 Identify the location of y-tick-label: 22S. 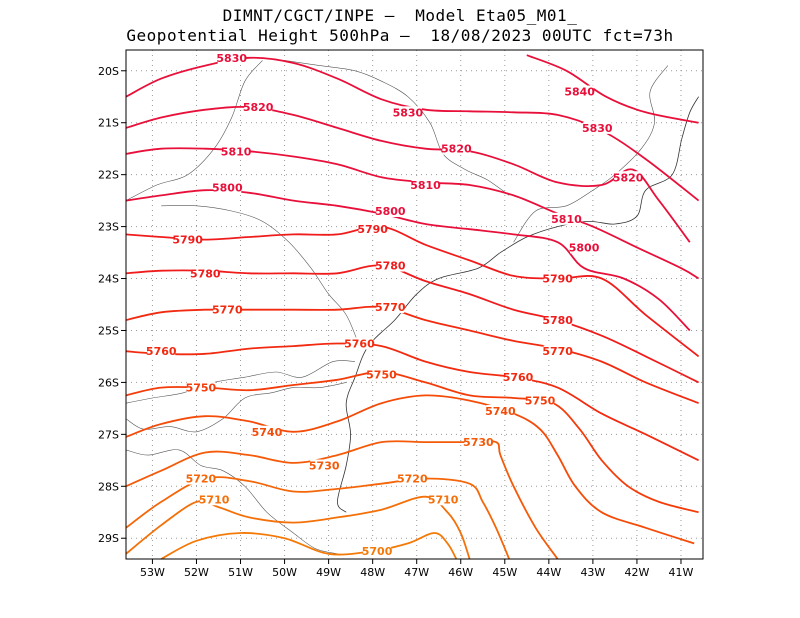
(108, 175).